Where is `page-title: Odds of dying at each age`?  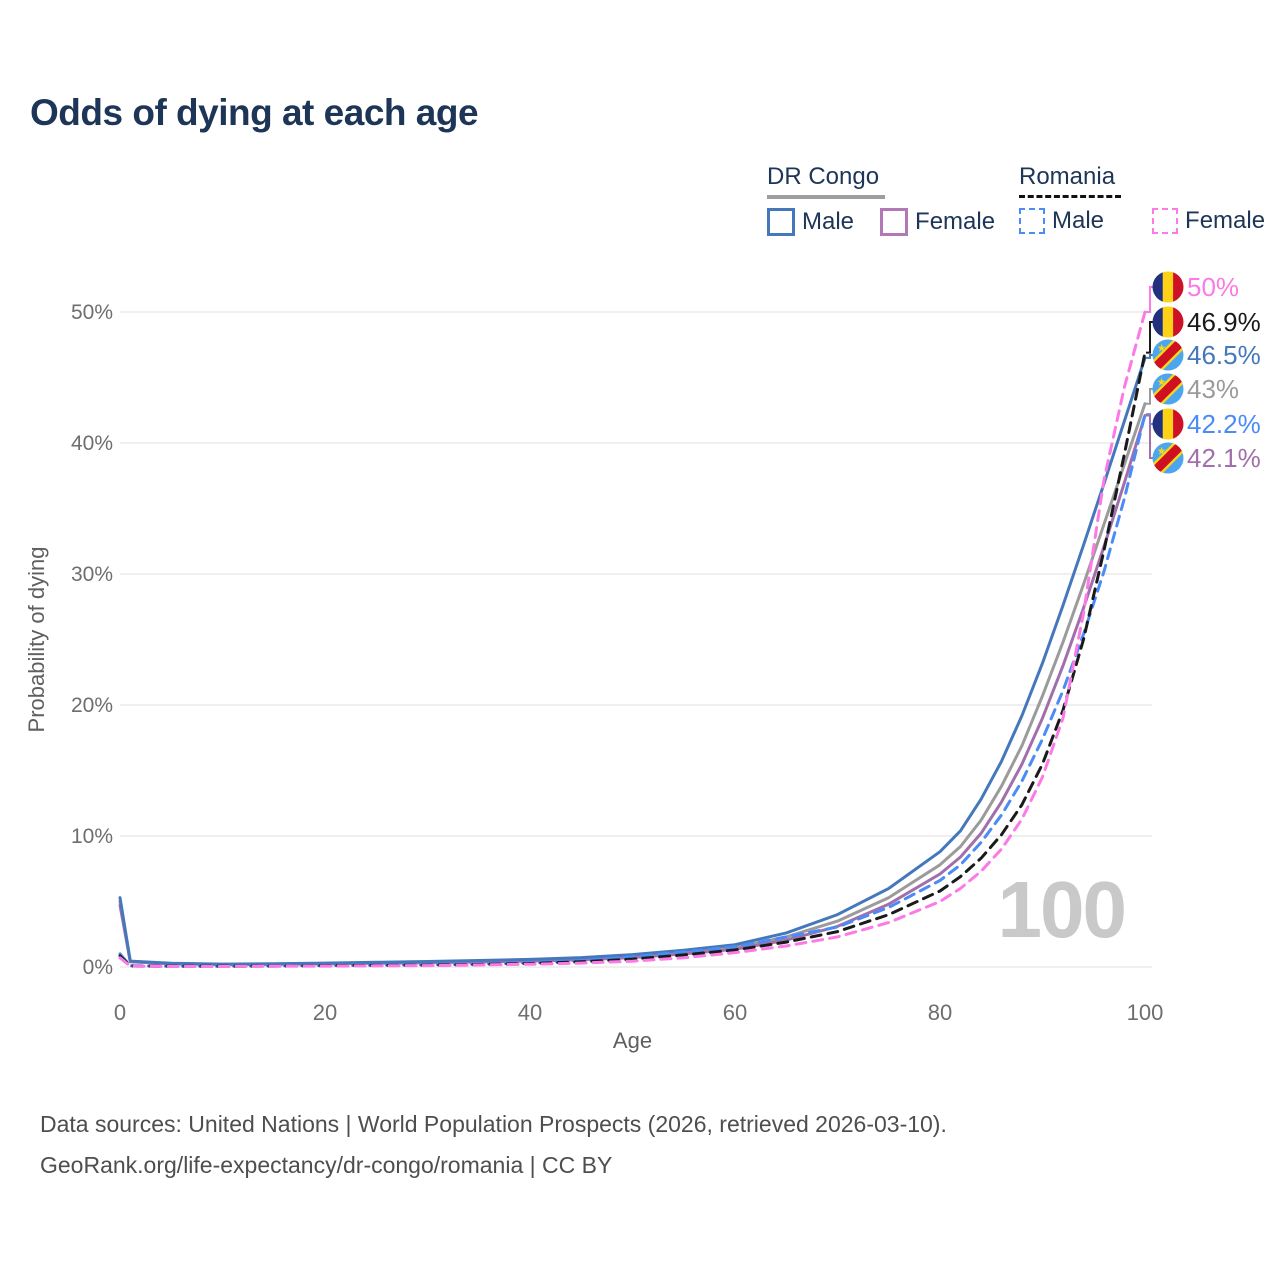
page-title: Odds of dying at each age is located at coordinates (254, 112).